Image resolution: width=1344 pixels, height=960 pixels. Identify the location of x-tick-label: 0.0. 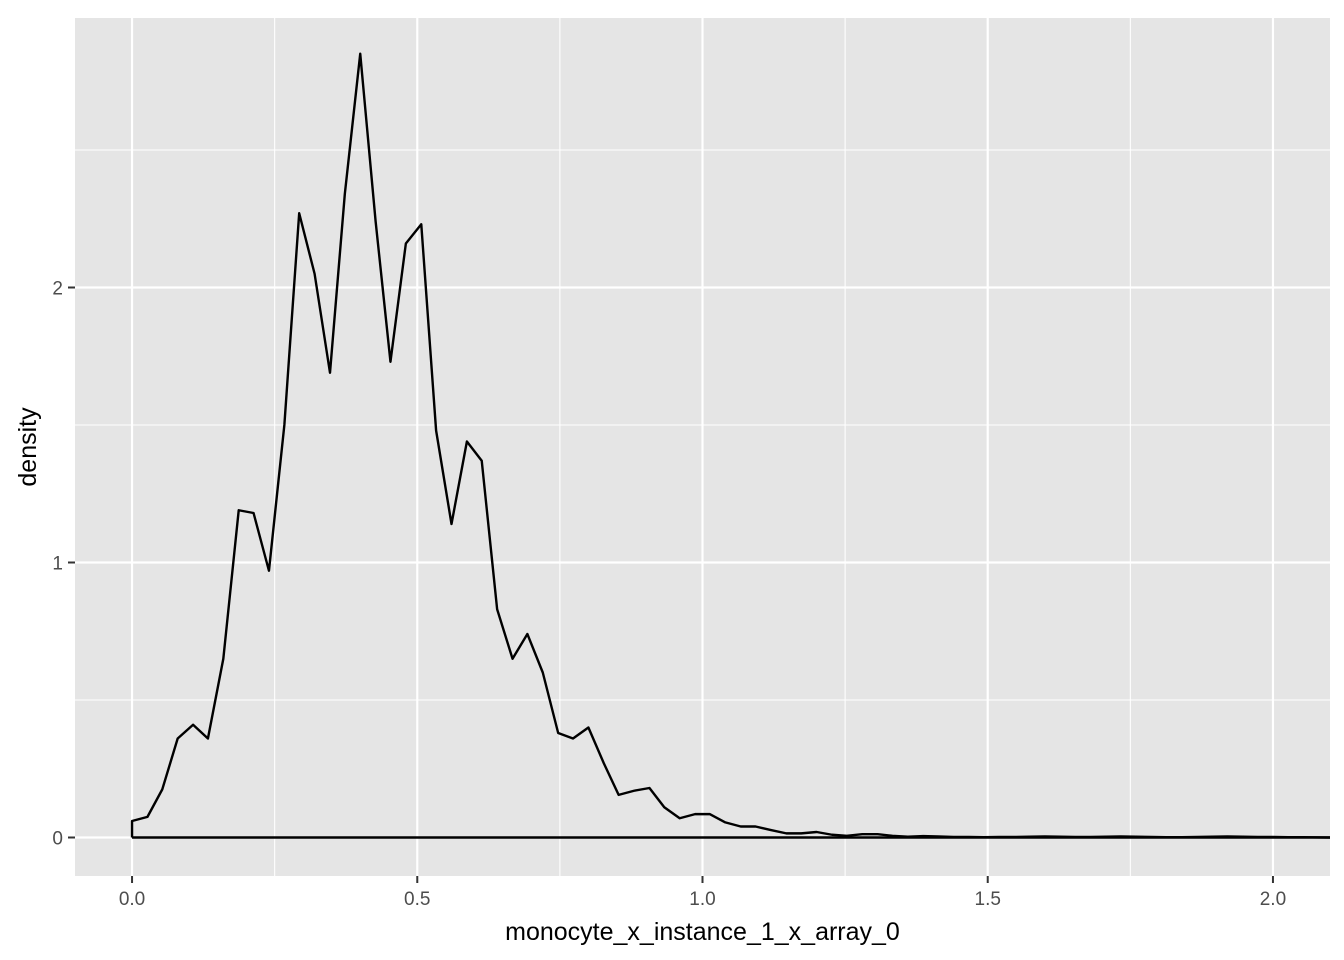
(132, 899).